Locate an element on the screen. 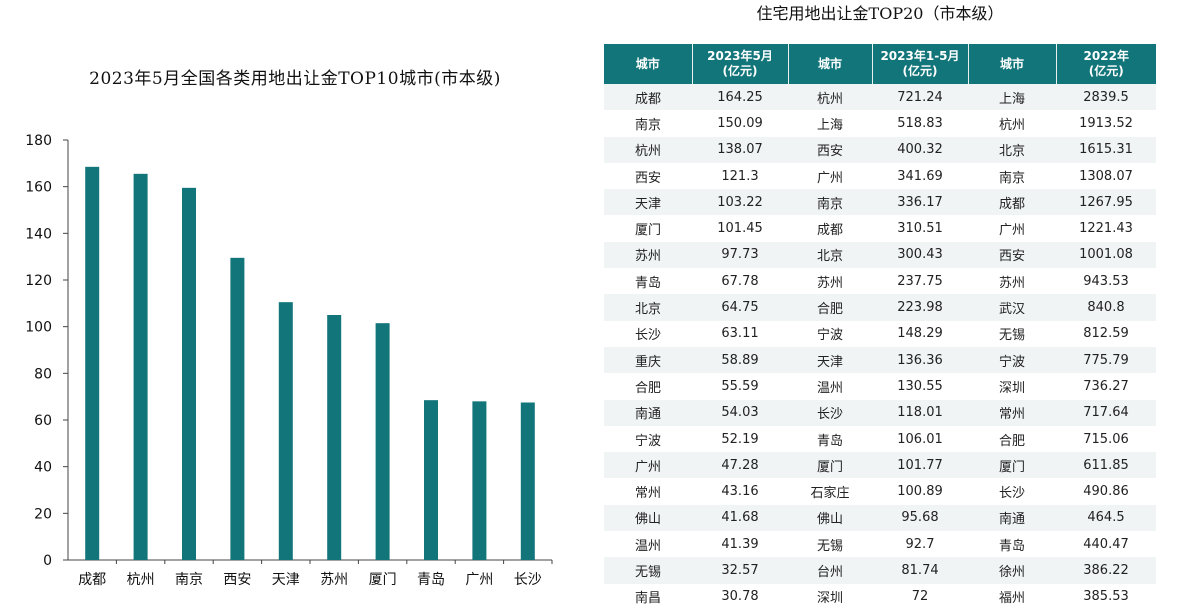 The image size is (1178, 612). city-cell: 上海 is located at coordinates (830, 123).